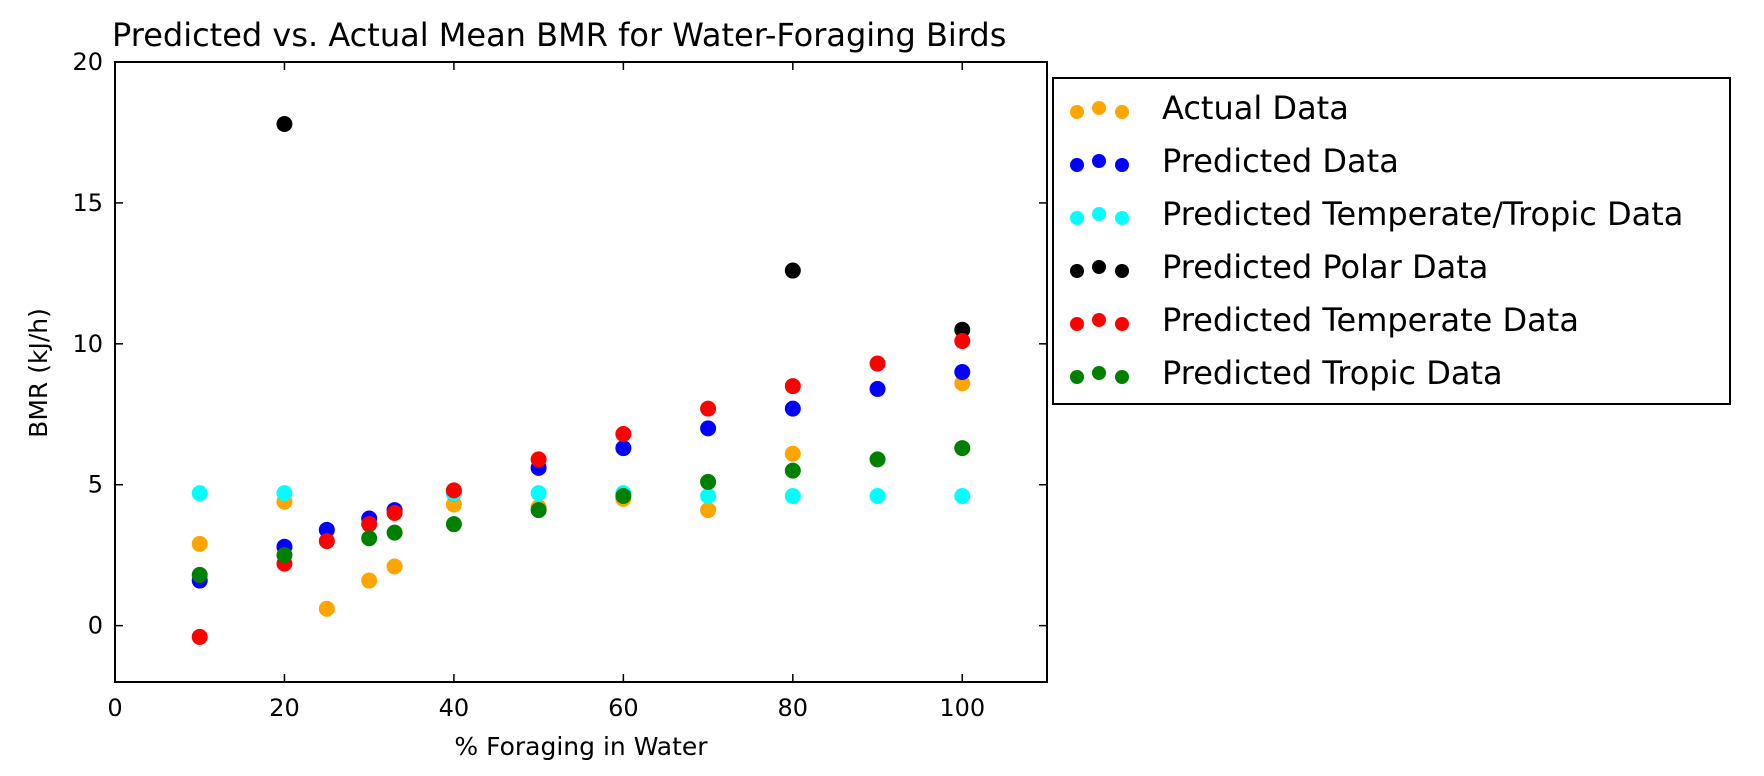  Describe the element at coordinates (284, 708) in the screenshot. I see `x-tick-label: 20` at that location.